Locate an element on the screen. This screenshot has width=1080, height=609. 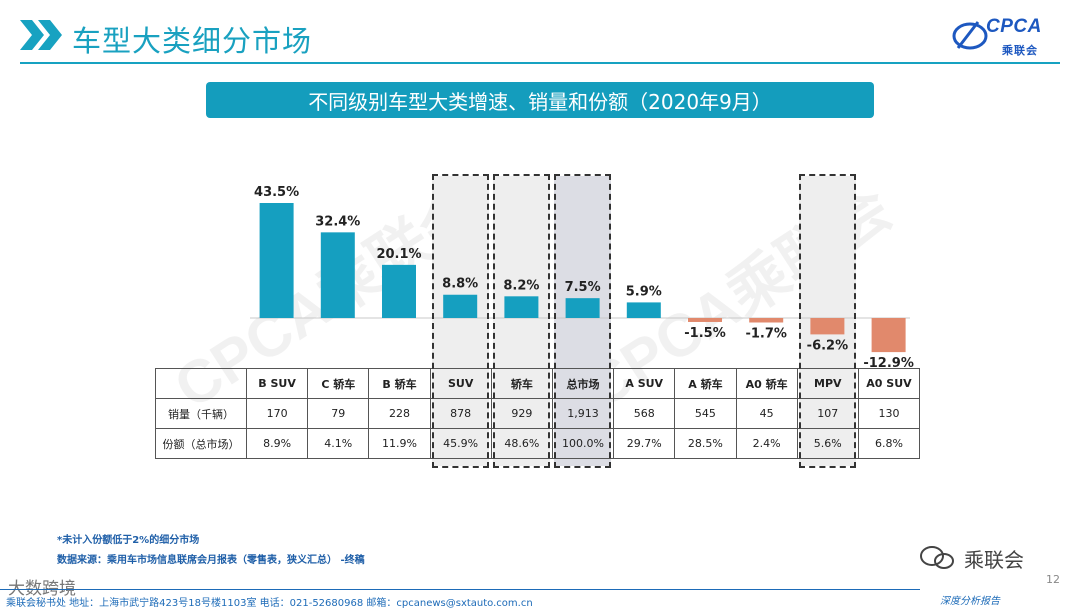
table-cell: 45 is located at coordinates (766, 413).